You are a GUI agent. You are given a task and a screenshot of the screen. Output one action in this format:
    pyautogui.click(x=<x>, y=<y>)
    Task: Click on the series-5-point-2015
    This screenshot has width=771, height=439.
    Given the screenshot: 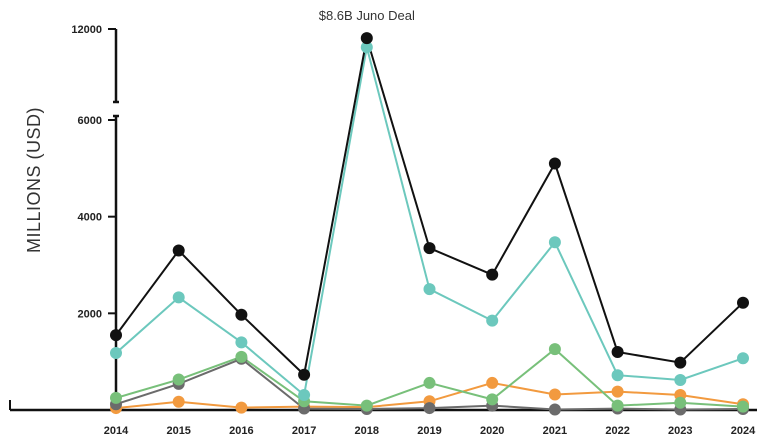 What is the action you would take?
    pyautogui.click(x=178, y=401)
    